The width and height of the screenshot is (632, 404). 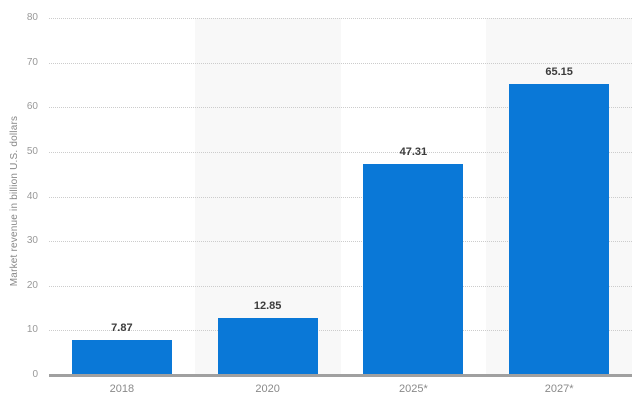 What do you see at coordinates (32, 330) in the screenshot?
I see `y-tick-label: 10` at bounding box center [32, 330].